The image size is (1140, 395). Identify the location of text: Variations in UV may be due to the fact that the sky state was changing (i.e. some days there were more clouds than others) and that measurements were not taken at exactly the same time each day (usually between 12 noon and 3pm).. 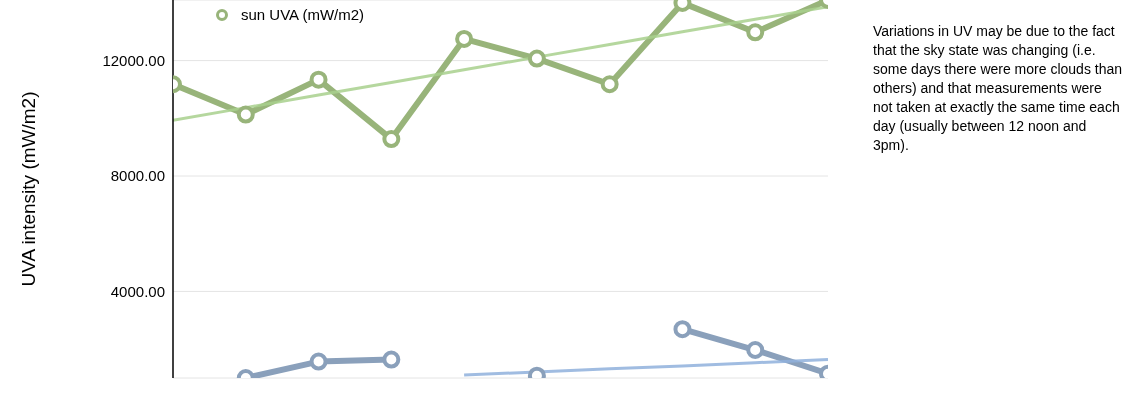
(998, 88).